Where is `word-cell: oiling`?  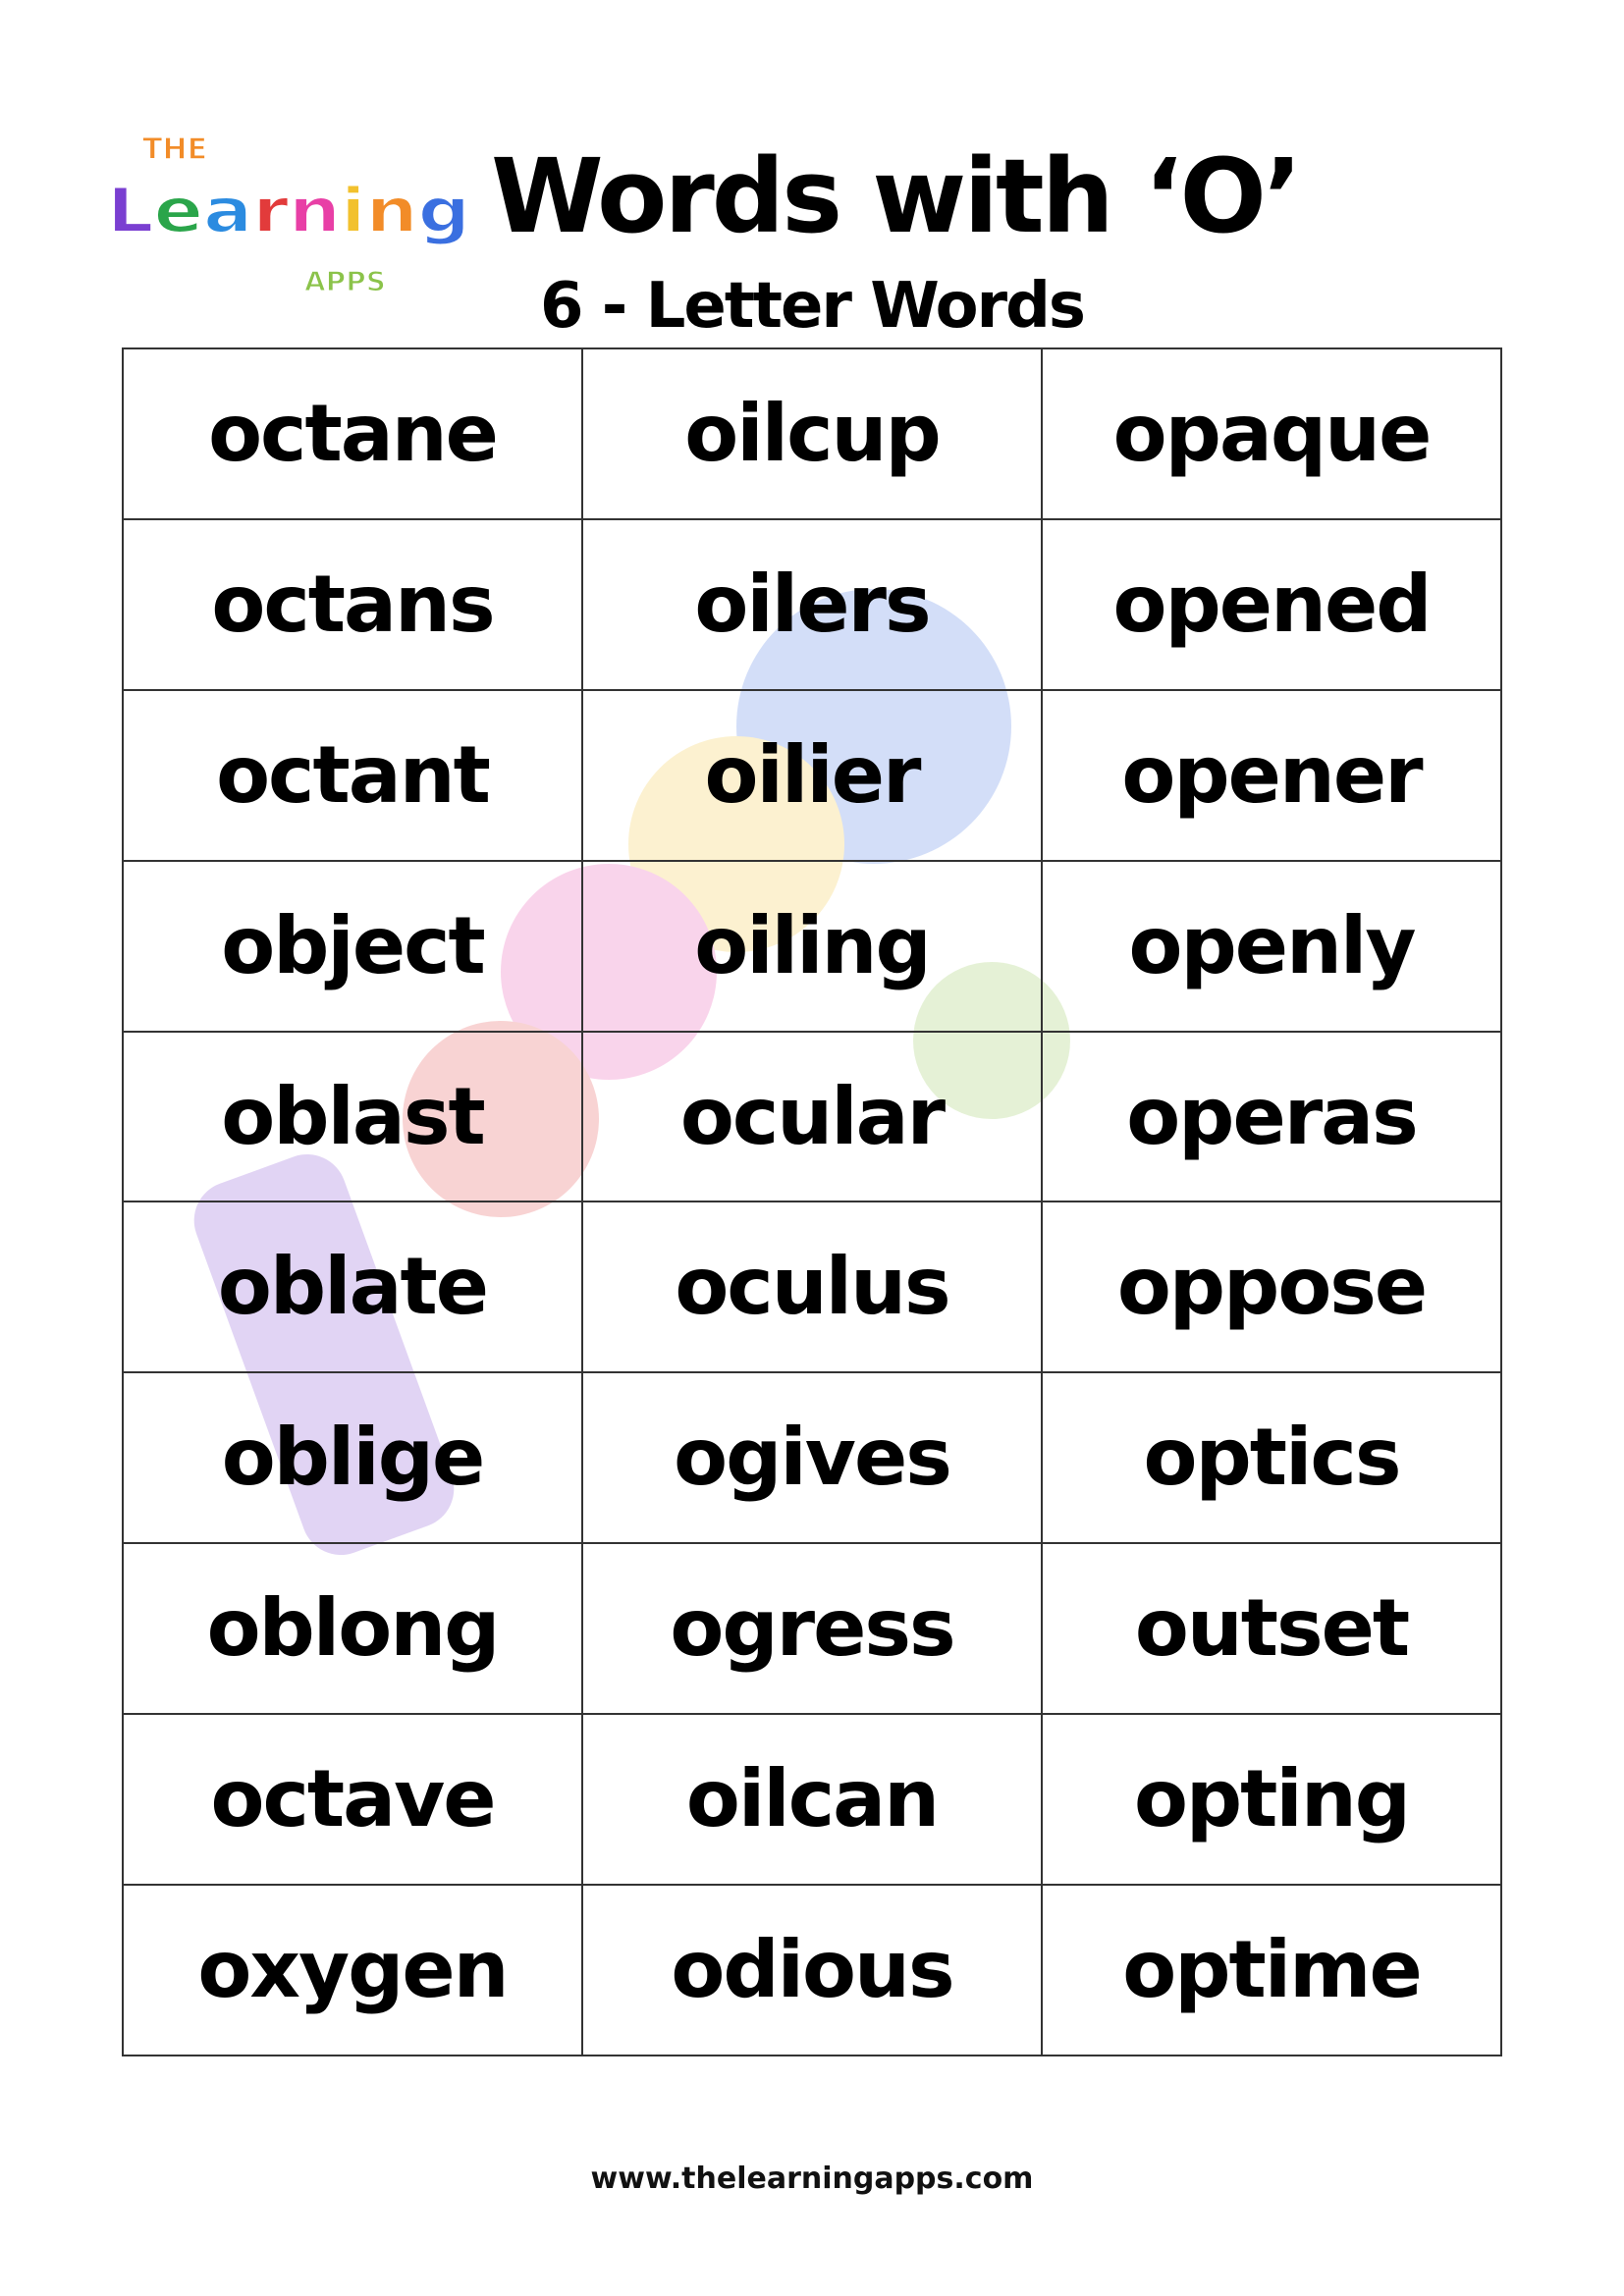 word-cell: oiling is located at coordinates (812, 946).